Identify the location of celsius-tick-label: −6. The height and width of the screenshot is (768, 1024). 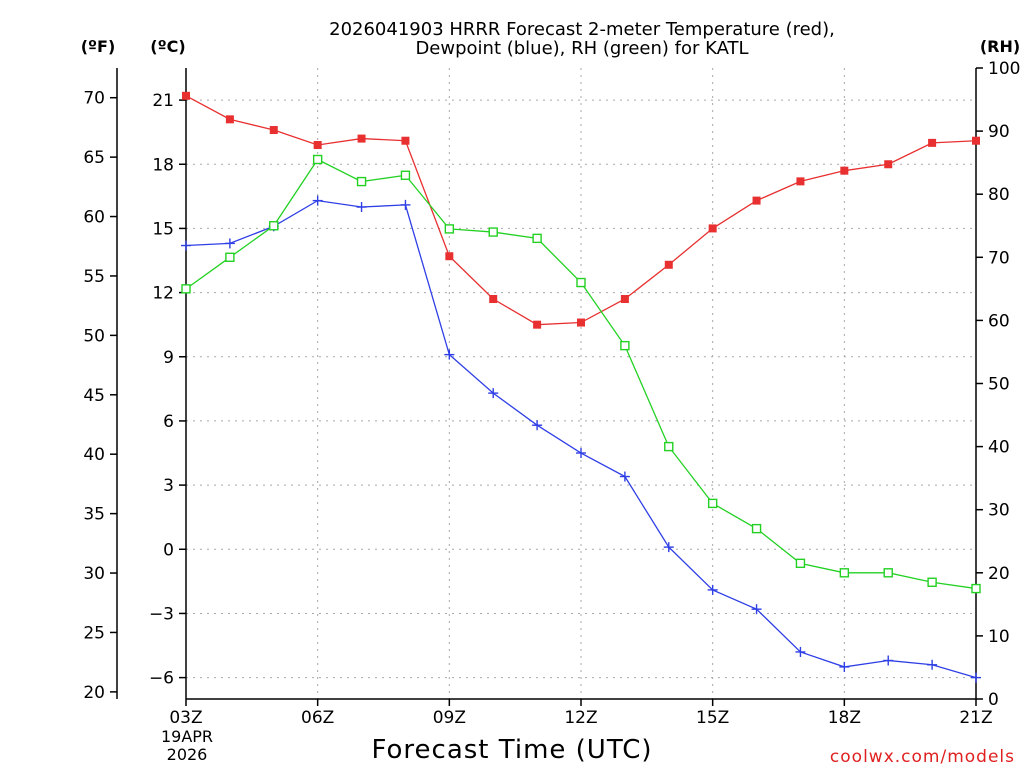
(161, 679).